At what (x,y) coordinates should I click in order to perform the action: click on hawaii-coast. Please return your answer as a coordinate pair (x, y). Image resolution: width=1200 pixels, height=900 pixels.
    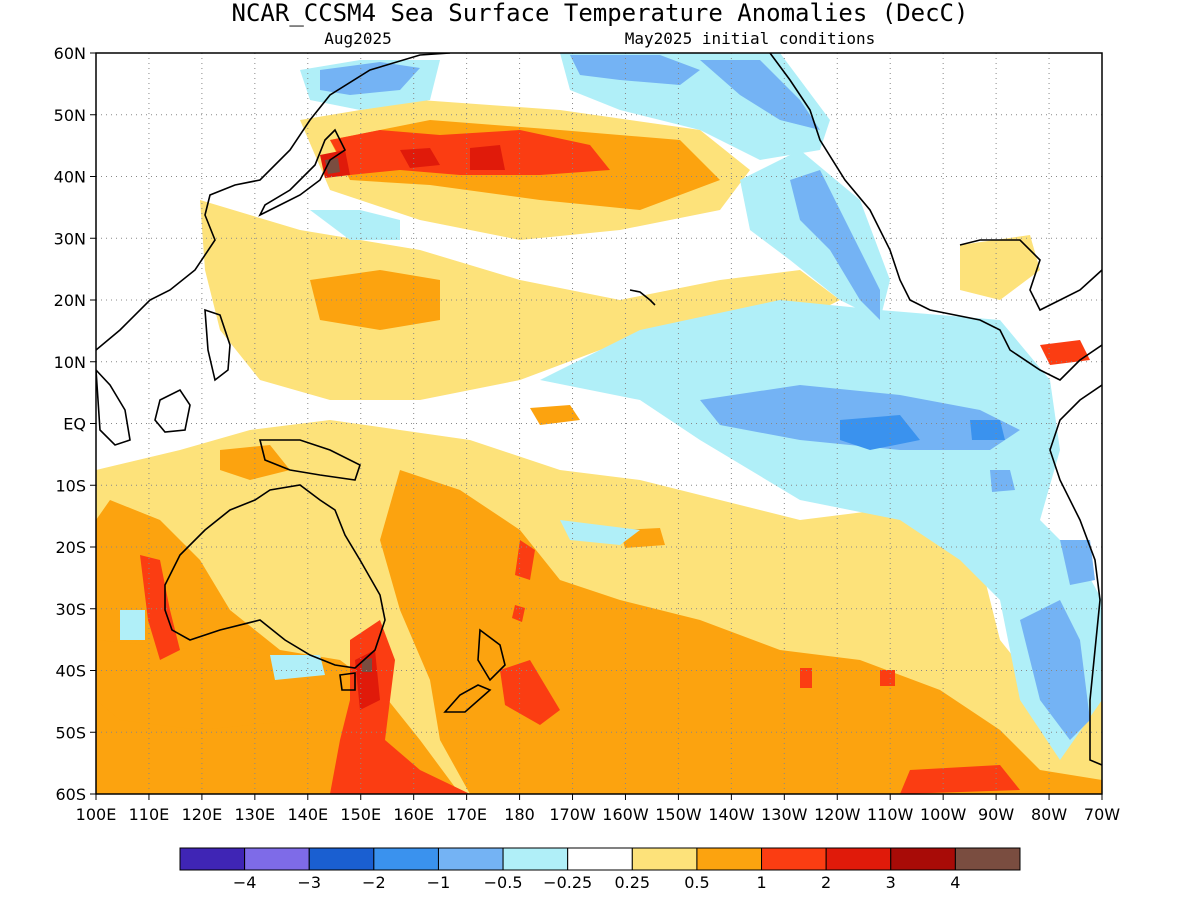
    Looking at the image, I should click on (642, 297).